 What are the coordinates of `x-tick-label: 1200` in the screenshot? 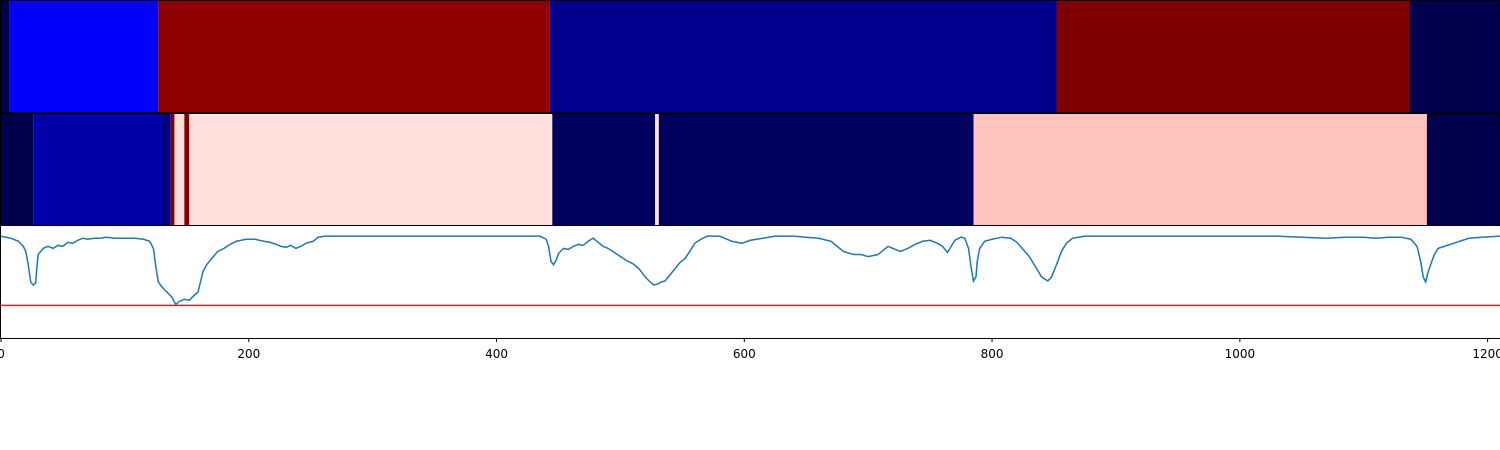 It's located at (1486, 354).